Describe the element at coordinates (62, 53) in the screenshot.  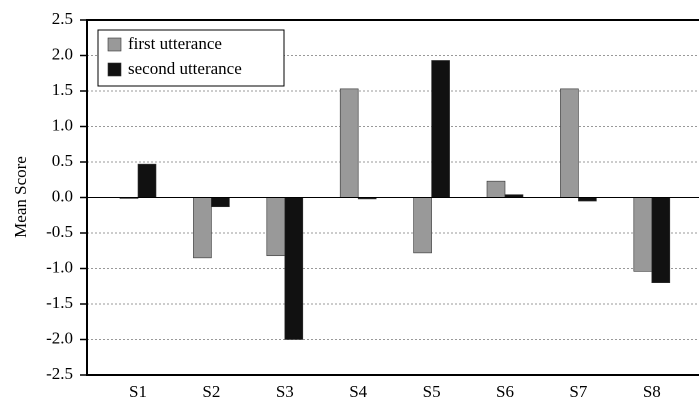
I see `y-tick-label: 2.0` at that location.